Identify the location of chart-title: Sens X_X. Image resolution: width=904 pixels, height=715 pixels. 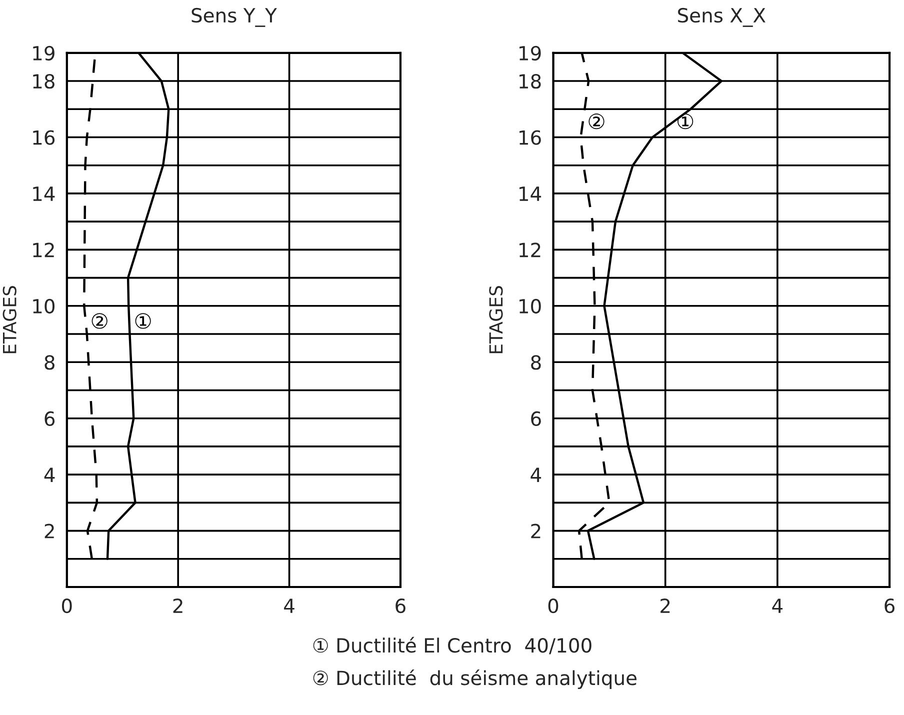
(722, 17).